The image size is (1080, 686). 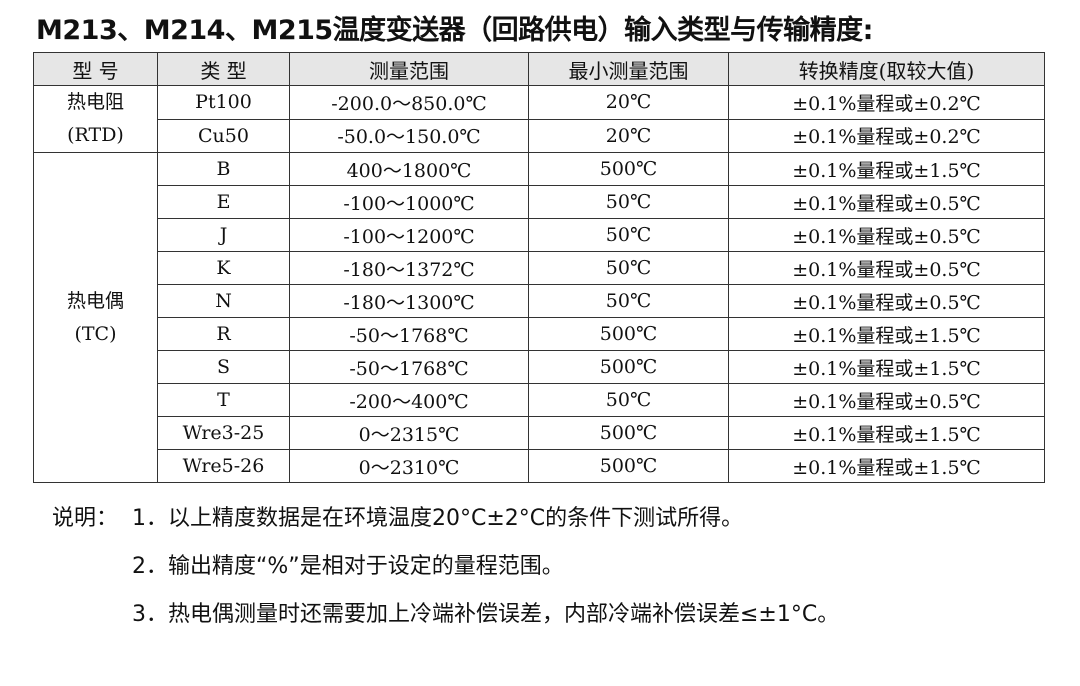 What do you see at coordinates (409, 466) in the screenshot?
I see `measure-range-cell: 0～2310℃` at bounding box center [409, 466].